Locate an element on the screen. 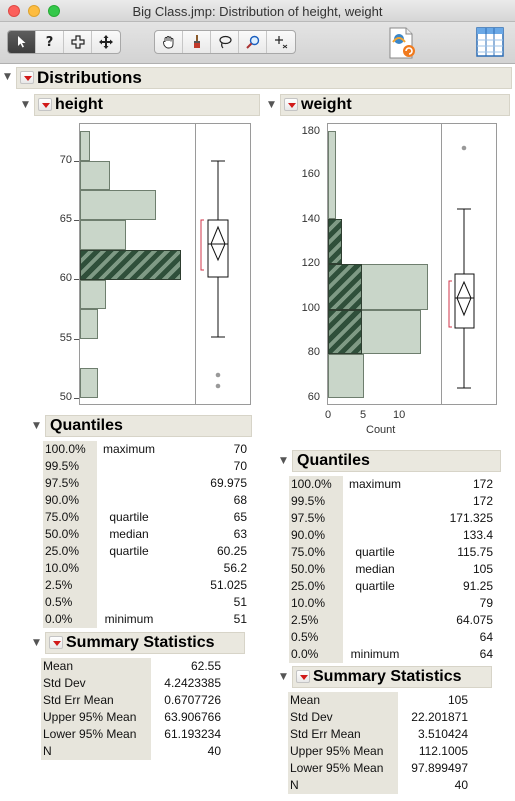  height-summary-menu-icon is located at coordinates (56, 642).